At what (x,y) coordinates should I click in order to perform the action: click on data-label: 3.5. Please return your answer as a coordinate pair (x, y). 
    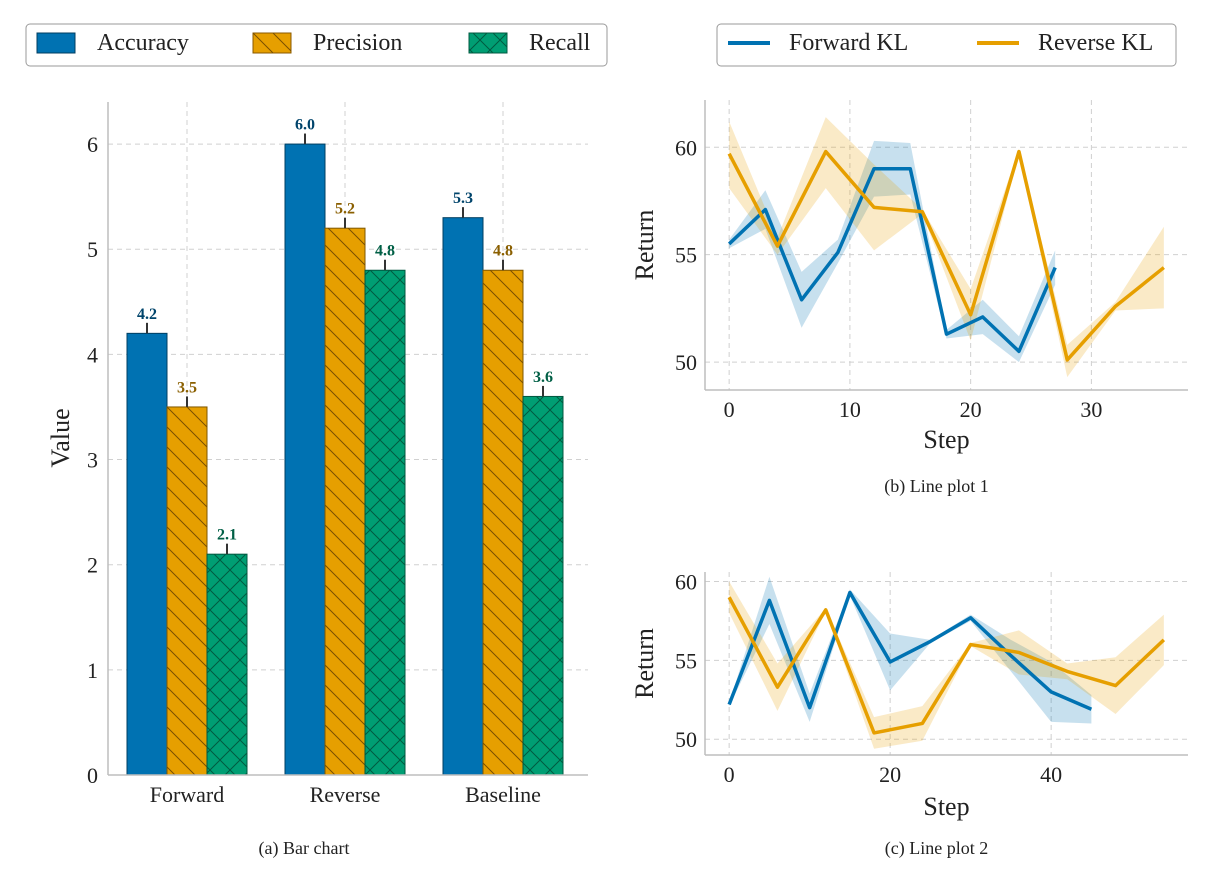
    Looking at the image, I should click on (187, 387).